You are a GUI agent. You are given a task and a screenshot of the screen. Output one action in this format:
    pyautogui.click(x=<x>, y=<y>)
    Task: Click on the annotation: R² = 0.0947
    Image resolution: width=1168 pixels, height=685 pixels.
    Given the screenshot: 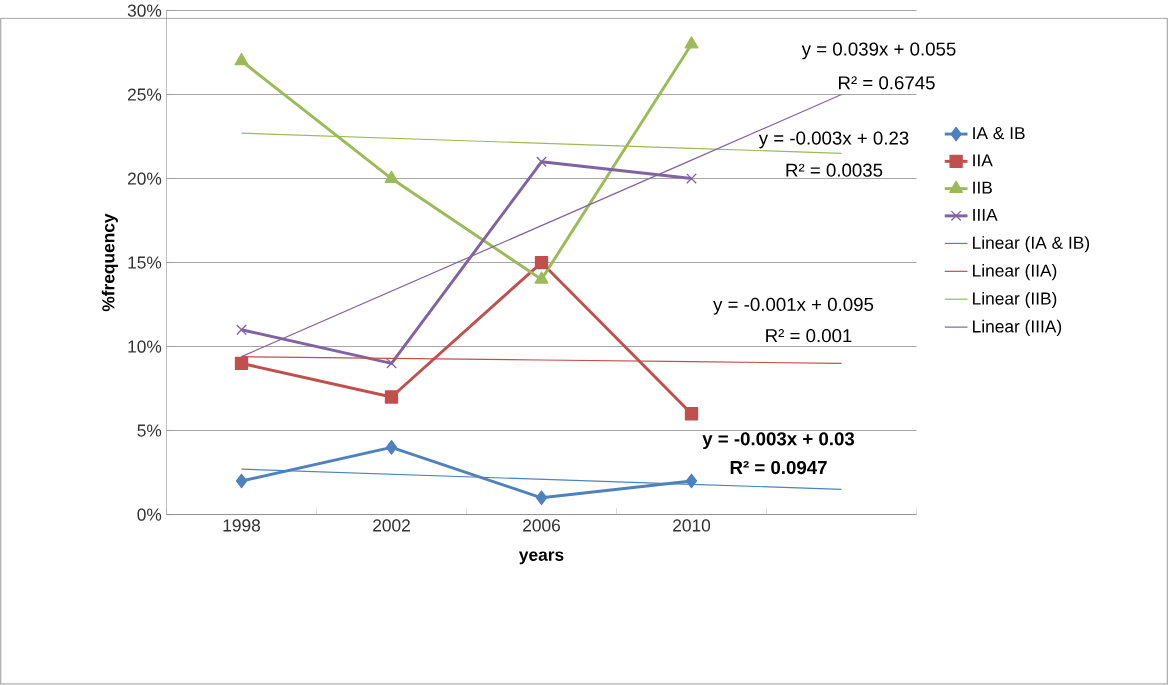 What is the action you would take?
    pyautogui.click(x=778, y=468)
    